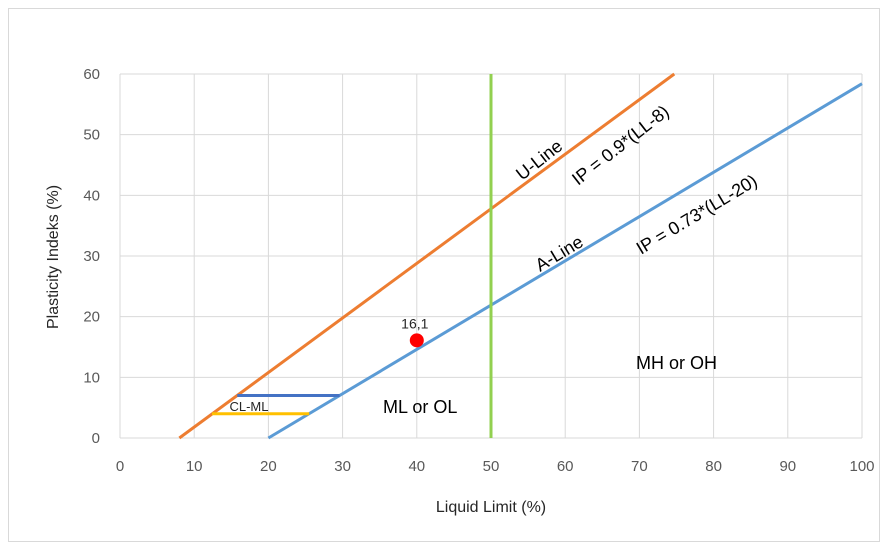 This screenshot has width=883, height=546. Describe the element at coordinates (268, 466) in the screenshot. I see `x-tick-label: 20` at that location.